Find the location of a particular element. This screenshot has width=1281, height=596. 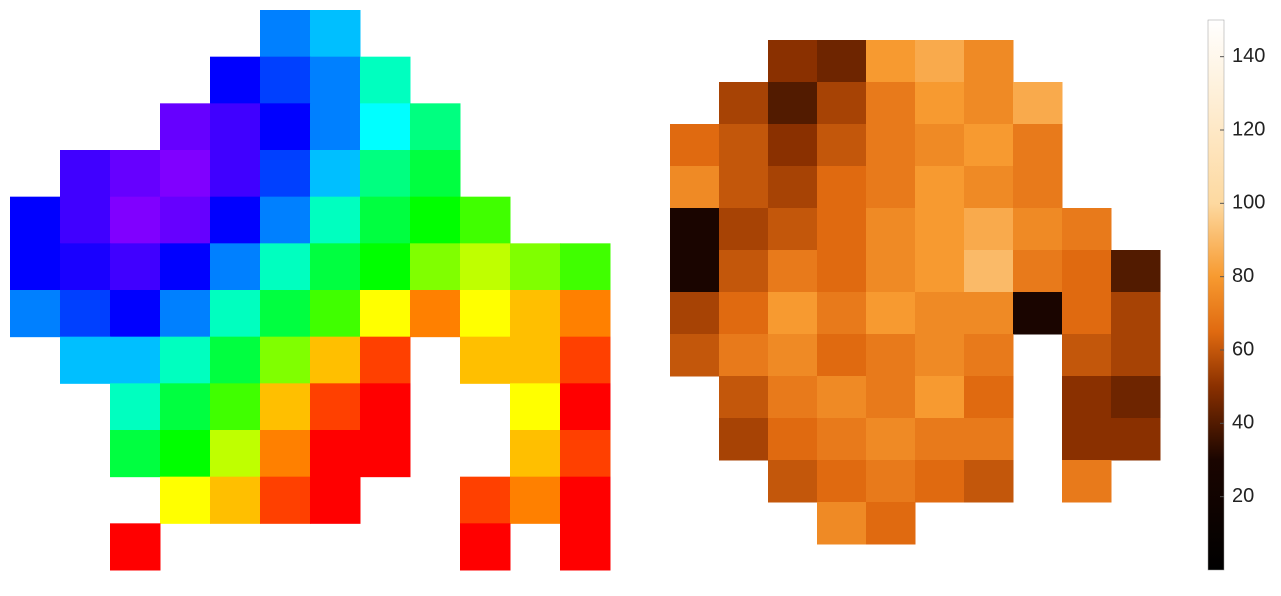

colorbar-tick-label: 140 is located at coordinates (1248, 56).